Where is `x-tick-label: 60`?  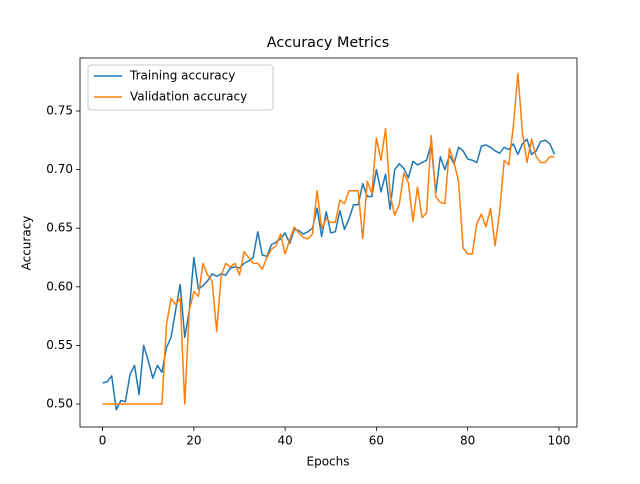 x-tick-label: 60 is located at coordinates (376, 441).